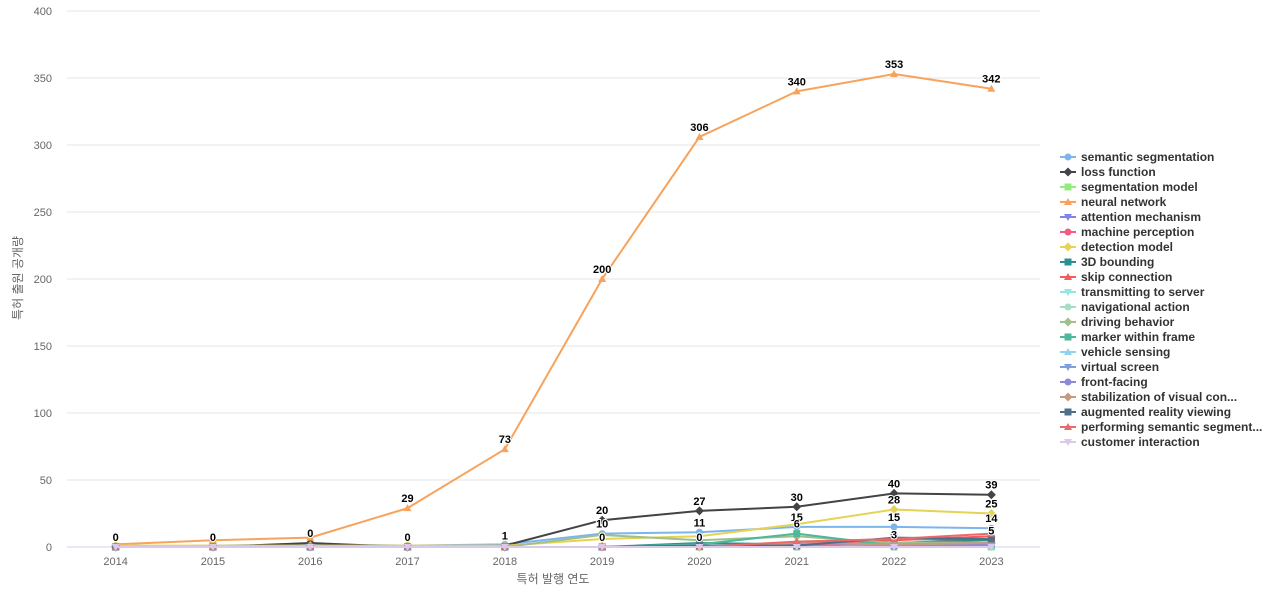 The height and width of the screenshot is (600, 1280). What do you see at coordinates (1141, 216) in the screenshot?
I see `legend-label: attention mechanism` at bounding box center [1141, 216].